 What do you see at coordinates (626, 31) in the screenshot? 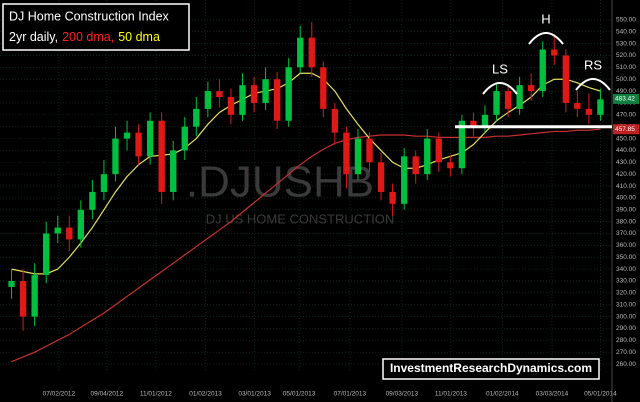
I see `y-tick-label: 540.00` at bounding box center [626, 31].